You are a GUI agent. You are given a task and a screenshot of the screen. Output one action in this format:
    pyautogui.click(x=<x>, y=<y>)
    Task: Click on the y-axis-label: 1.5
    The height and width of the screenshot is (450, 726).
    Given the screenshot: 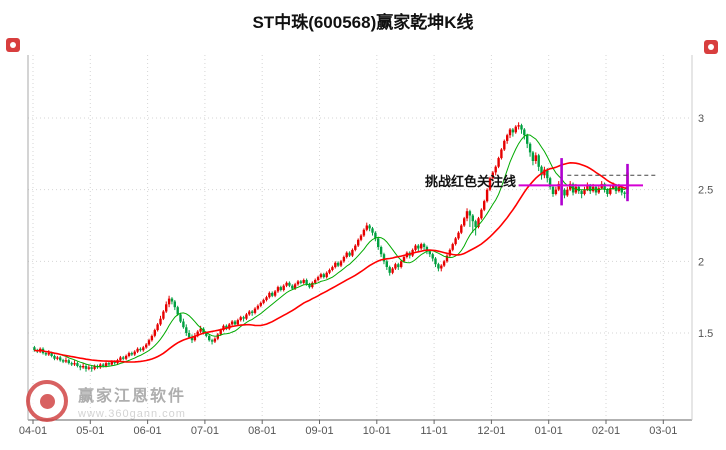 What is the action you would take?
    pyautogui.click(x=705, y=334)
    